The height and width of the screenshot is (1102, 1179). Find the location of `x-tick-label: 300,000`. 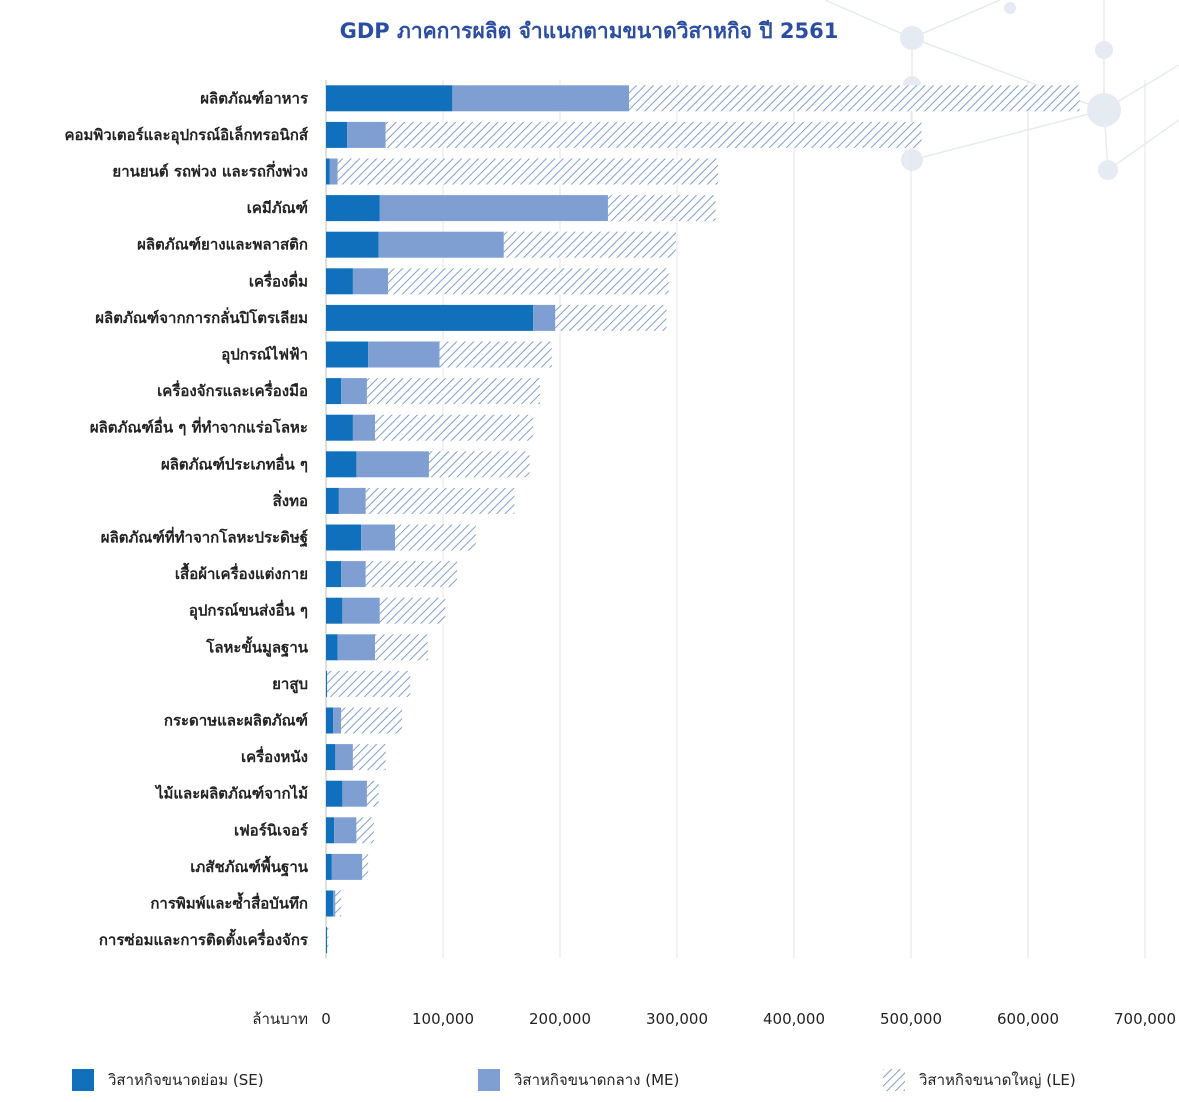

x-tick-label: 300,000 is located at coordinates (677, 1019).